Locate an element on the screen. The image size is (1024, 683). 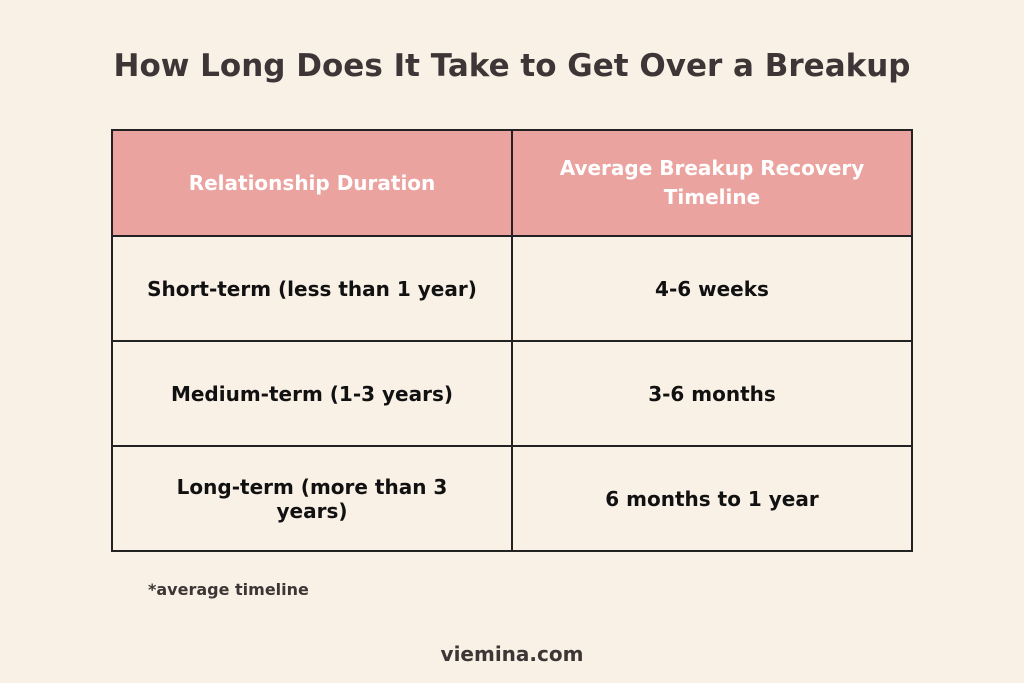
table-row: Medium-term (1-3 years) 3-6 months is located at coordinates (512, 393).